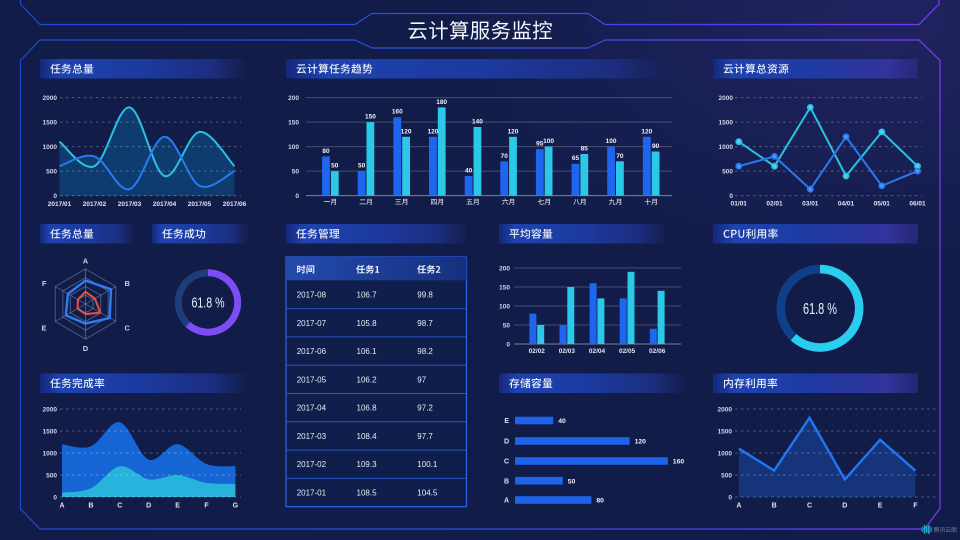  What do you see at coordinates (367, 493) in the screenshot?
I see `svg-text: 108.5` at bounding box center [367, 493].